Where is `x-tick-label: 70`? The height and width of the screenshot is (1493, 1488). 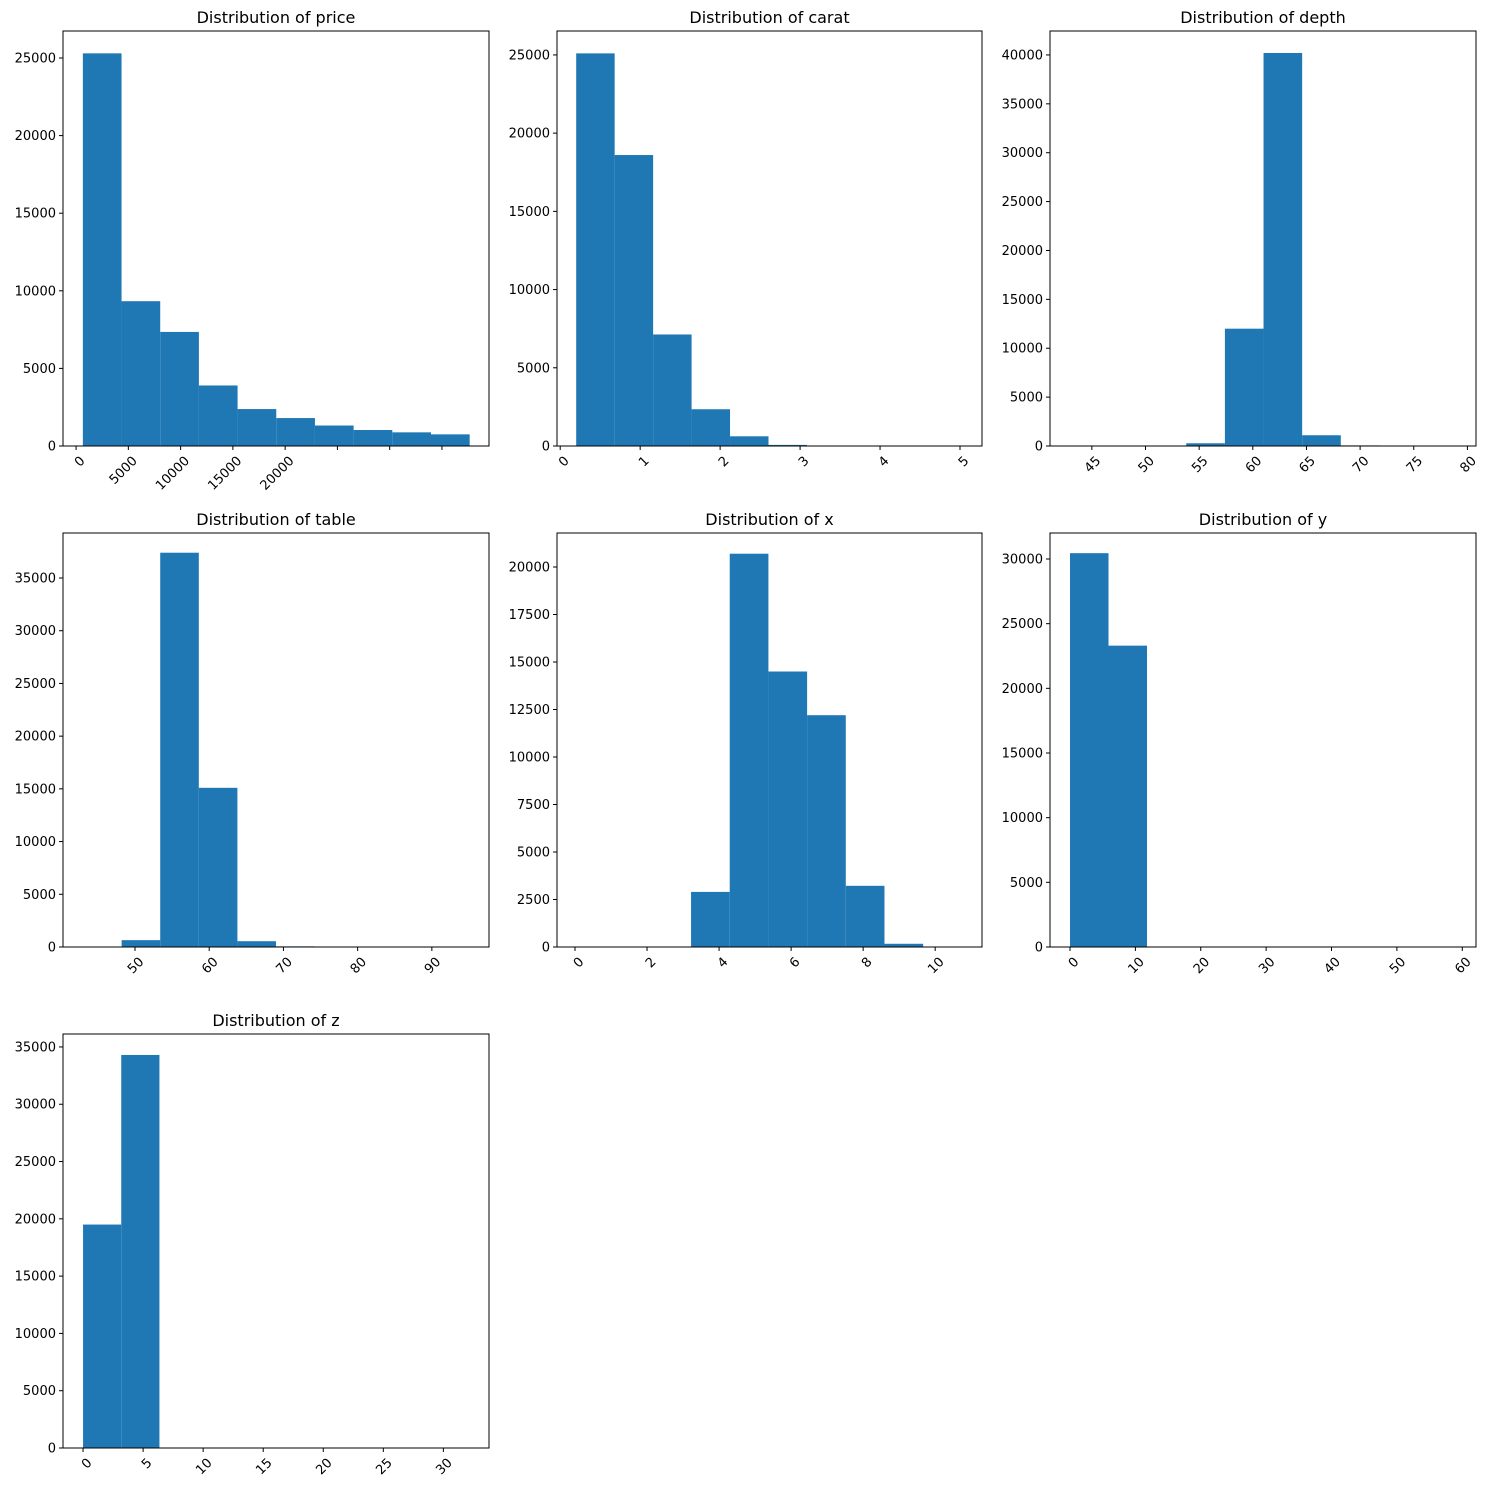
x-tick-label: 70 is located at coordinates (284, 966).